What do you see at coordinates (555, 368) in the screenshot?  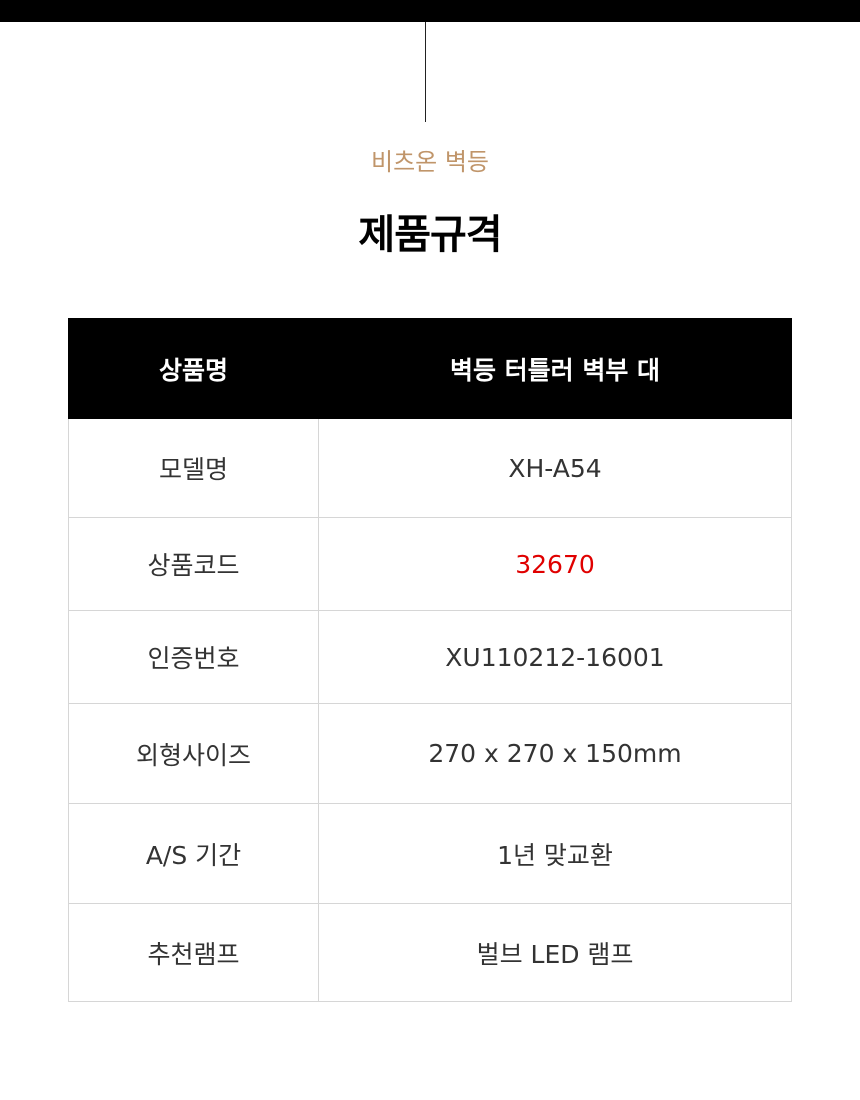 I see `header-value: 벽등 터틀러 벽부 대` at bounding box center [555, 368].